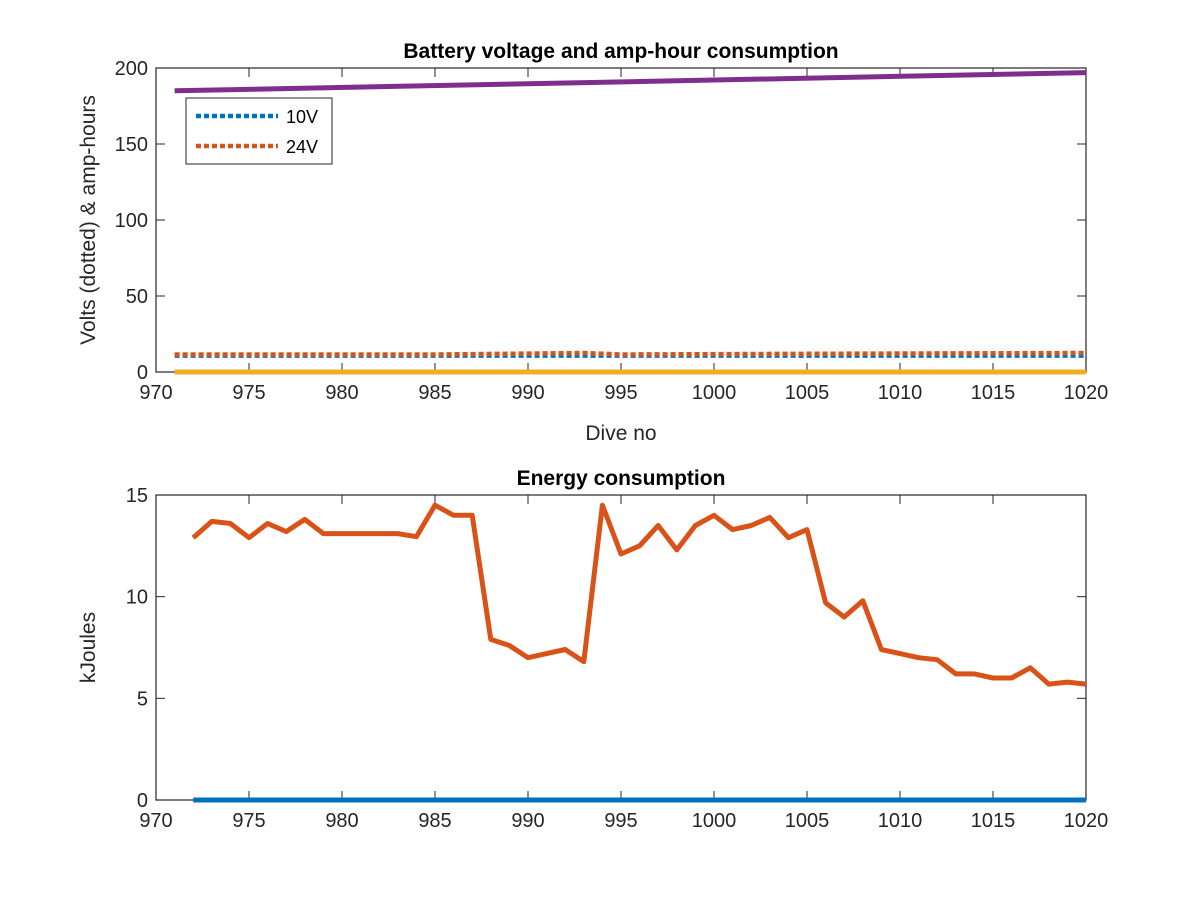 The image size is (1200, 900). Describe the element at coordinates (88, 647) in the screenshot. I see `y-axis-label: kJoules` at that location.